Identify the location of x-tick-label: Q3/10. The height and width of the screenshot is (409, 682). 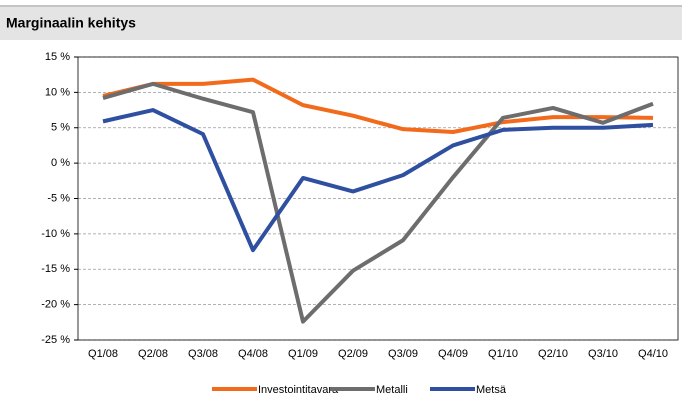
(603, 354).